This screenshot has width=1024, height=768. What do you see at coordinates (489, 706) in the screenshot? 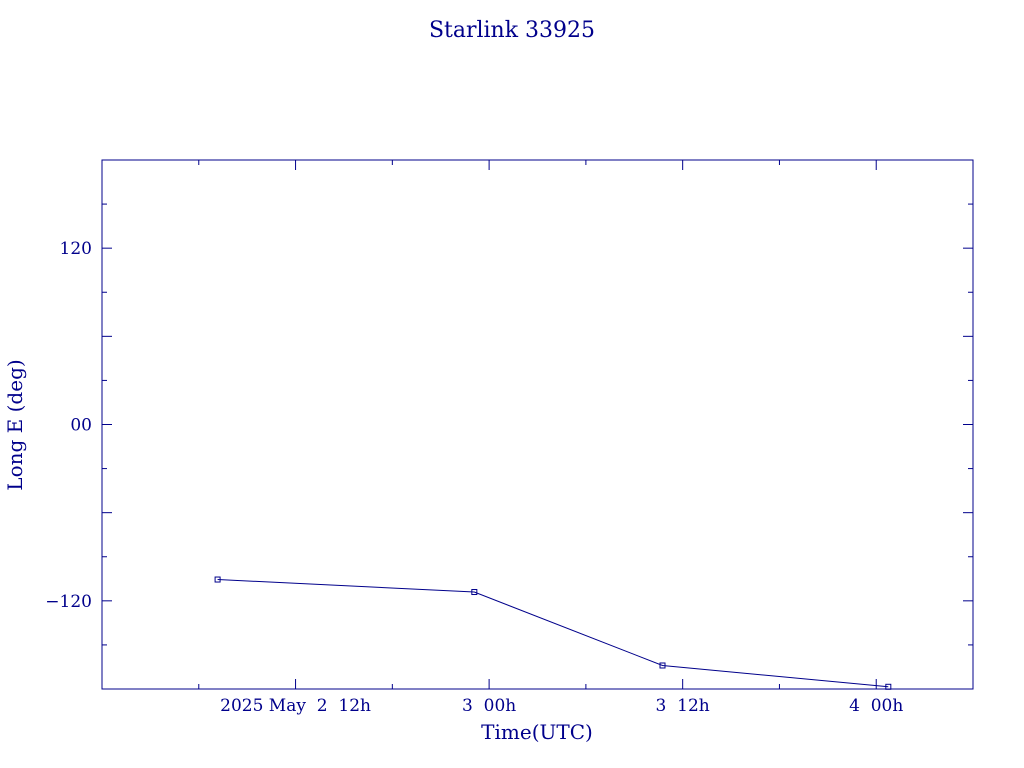
I see `x-tick-label: 3 00h` at bounding box center [489, 706].